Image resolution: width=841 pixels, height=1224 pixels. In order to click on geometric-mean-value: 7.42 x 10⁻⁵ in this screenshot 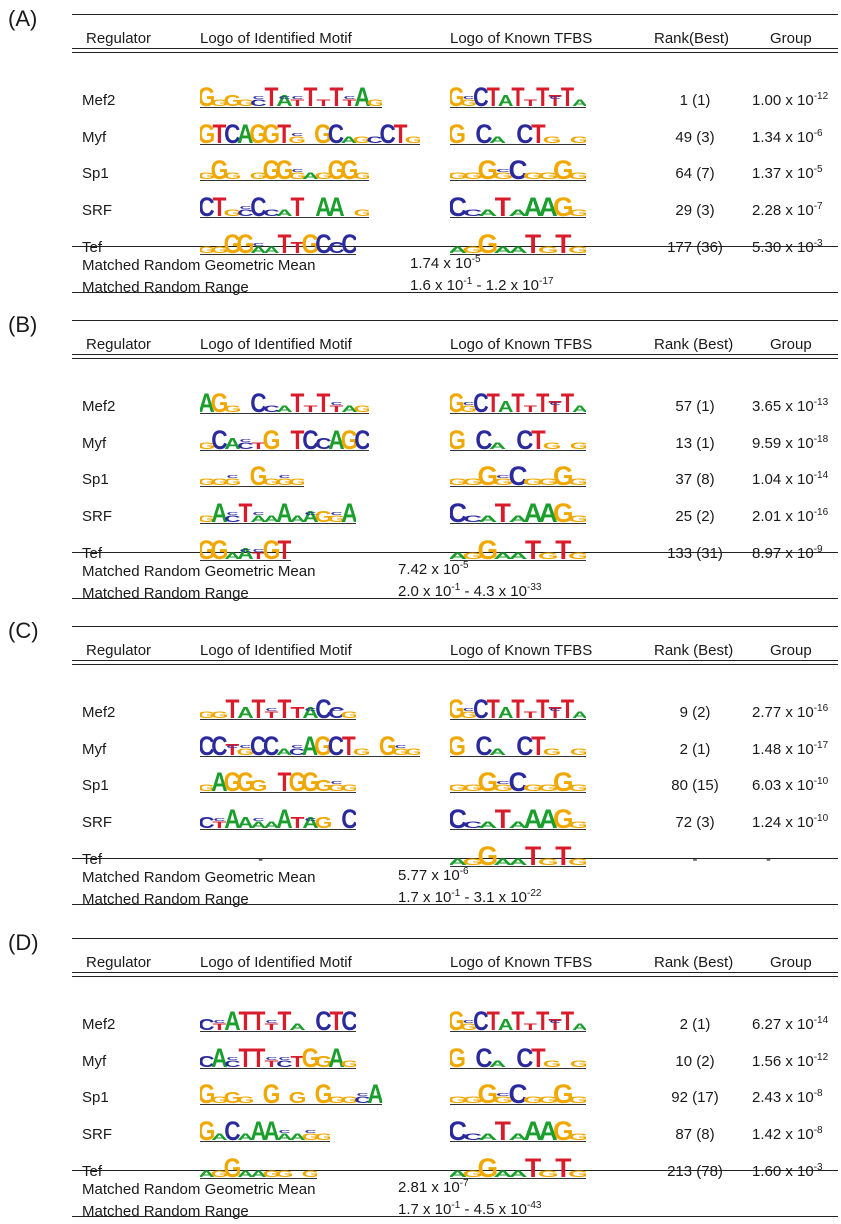, I will do `click(433, 570)`.